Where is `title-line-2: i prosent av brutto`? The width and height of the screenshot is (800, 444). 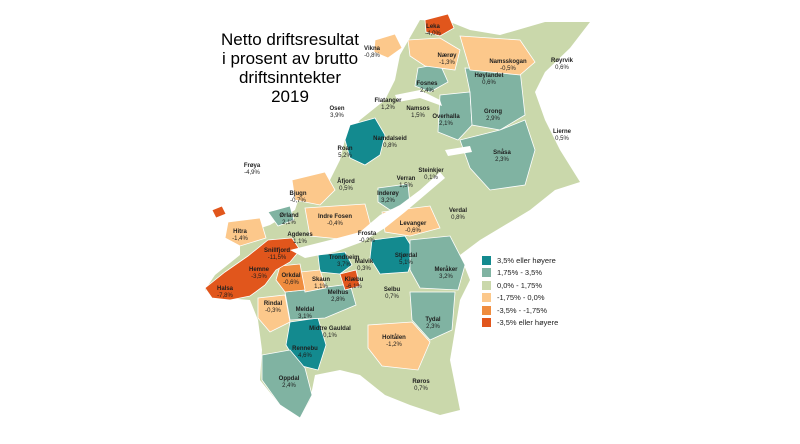
title-line-2: i prosent av brutto is located at coordinates (290, 58).